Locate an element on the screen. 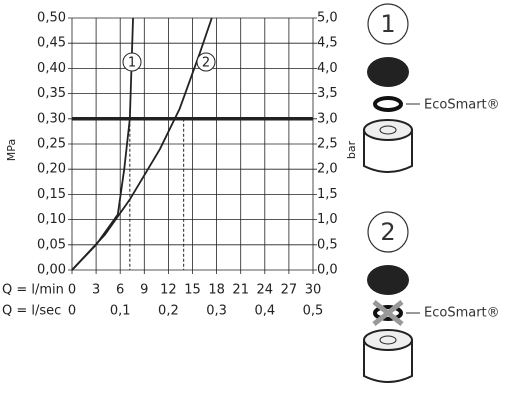  curve-label: 2 is located at coordinates (206, 63).